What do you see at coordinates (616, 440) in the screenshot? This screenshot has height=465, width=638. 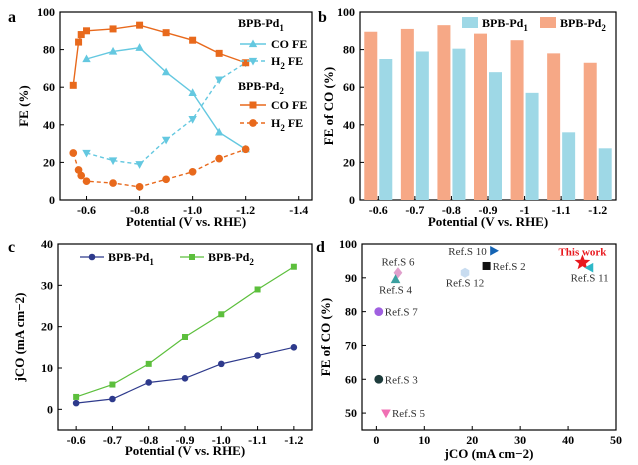 I see `panel-d-xtick-label: 50` at bounding box center [616, 440].